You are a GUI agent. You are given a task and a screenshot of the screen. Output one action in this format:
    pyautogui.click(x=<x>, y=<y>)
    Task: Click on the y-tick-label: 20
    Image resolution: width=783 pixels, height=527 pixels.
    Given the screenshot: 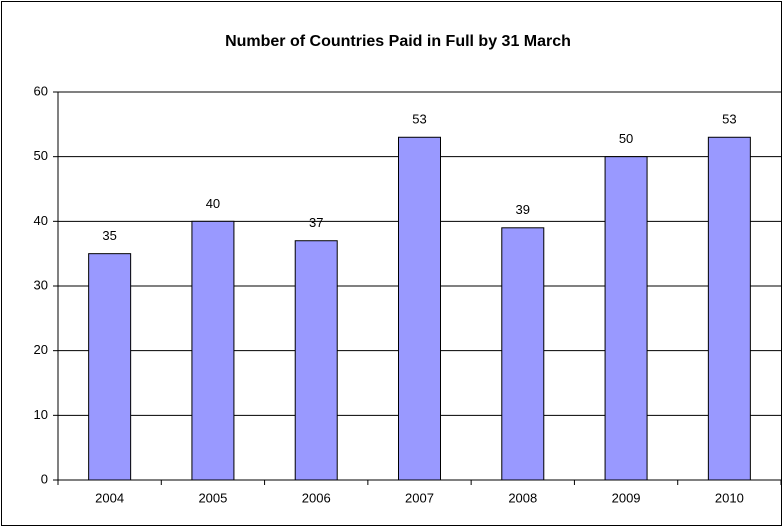 What is the action you would take?
    pyautogui.click(x=41, y=349)
    